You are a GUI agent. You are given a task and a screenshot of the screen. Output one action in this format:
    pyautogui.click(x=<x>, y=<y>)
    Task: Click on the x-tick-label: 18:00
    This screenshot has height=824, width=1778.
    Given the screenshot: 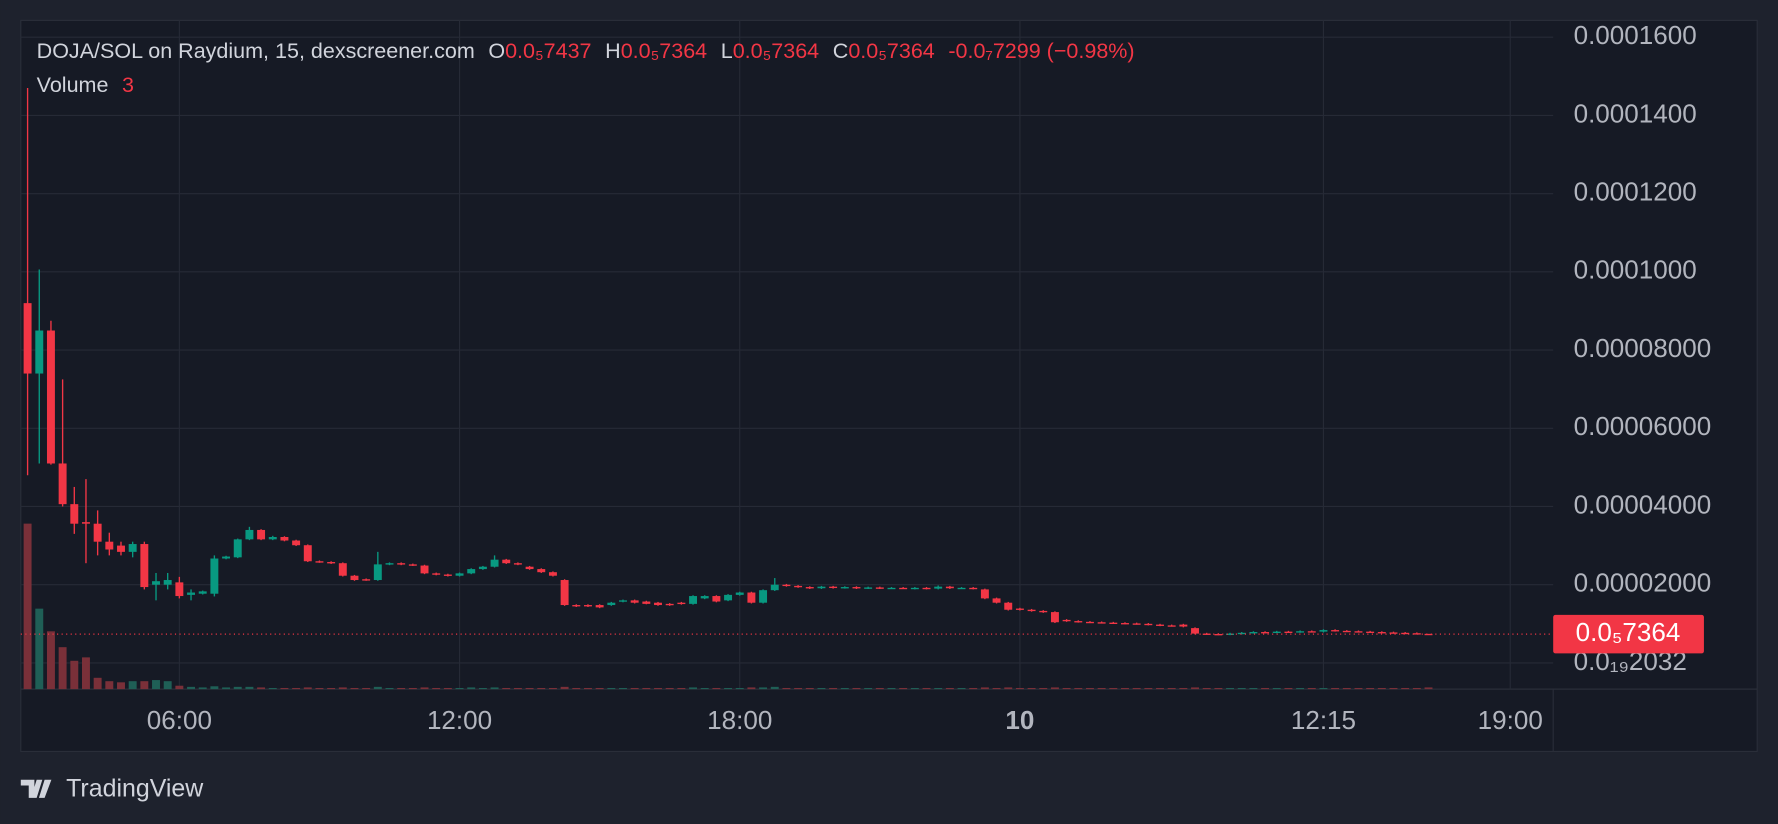 What is the action you would take?
    pyautogui.click(x=739, y=720)
    